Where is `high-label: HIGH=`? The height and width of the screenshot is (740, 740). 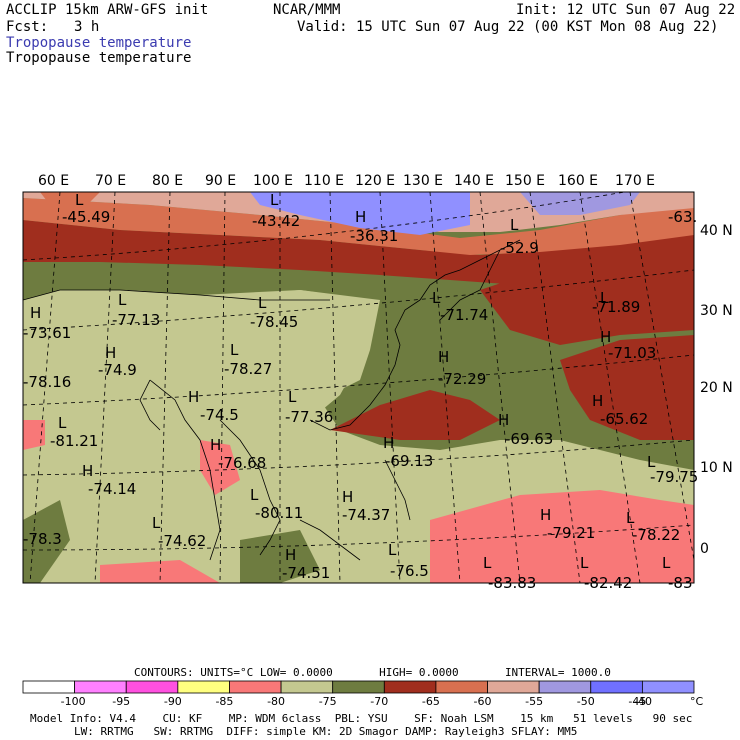 high-label: HIGH= is located at coordinates (396, 672).